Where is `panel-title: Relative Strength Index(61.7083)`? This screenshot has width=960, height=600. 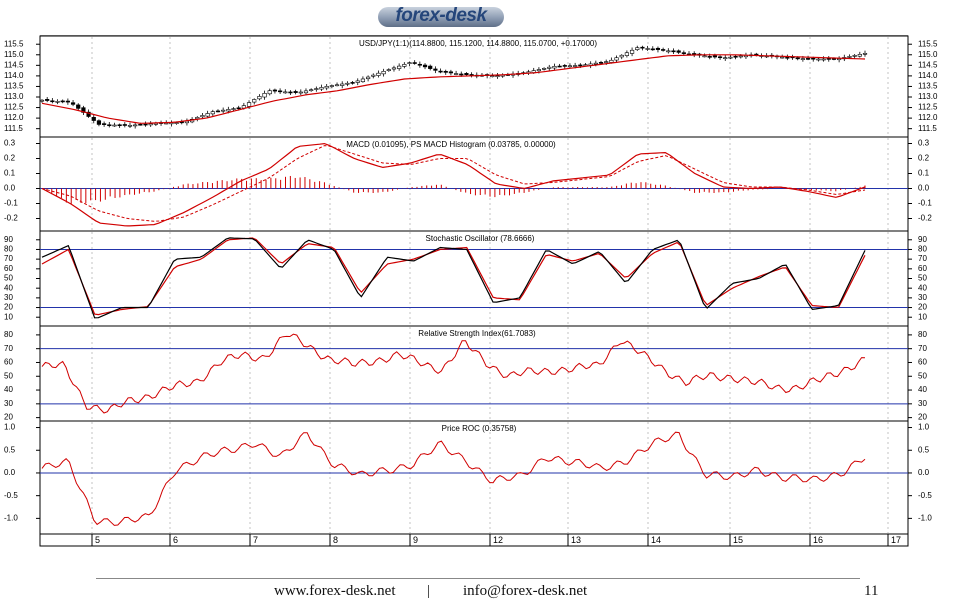 panel-title: Relative Strength Index(61.7083) is located at coordinates (477, 333).